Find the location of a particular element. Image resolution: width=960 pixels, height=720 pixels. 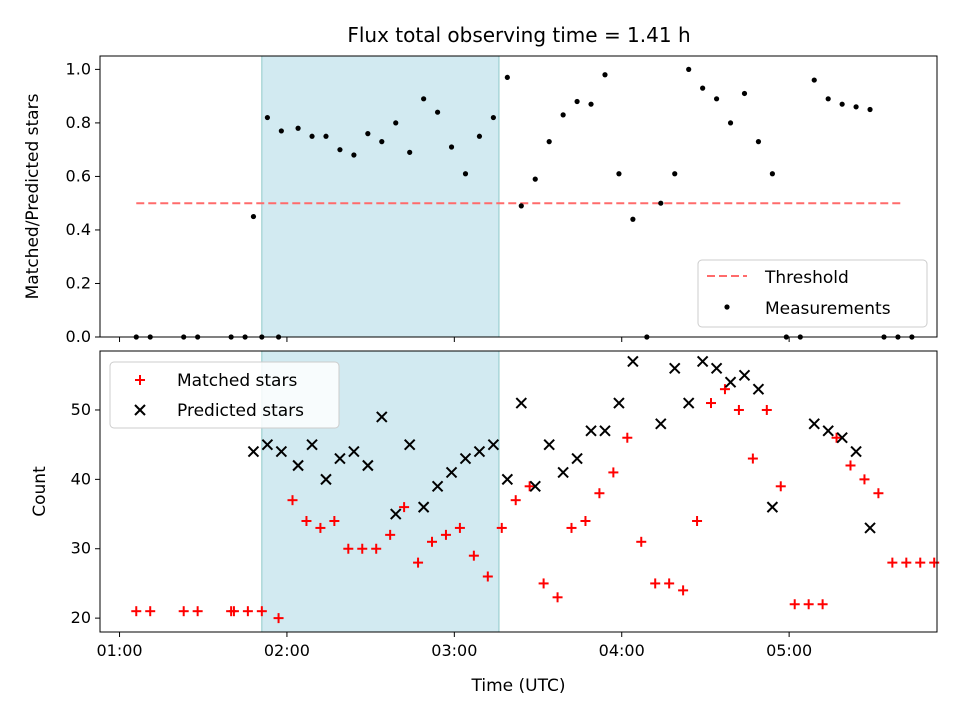

top-legend: Threshold Measurements is located at coordinates (812, 293).